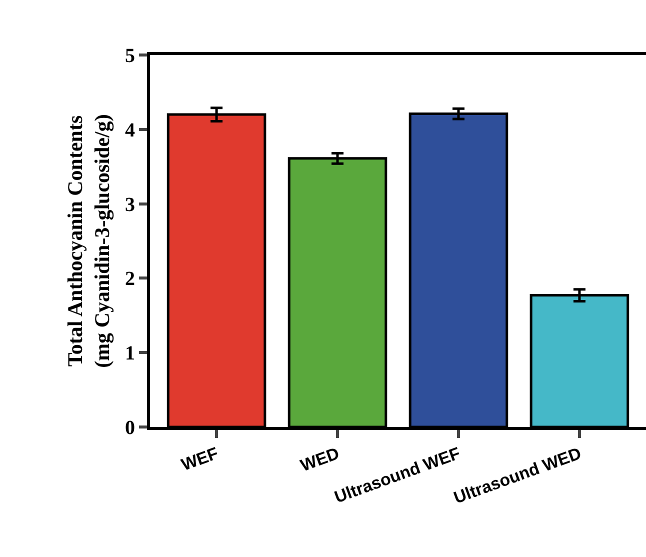 The image size is (646, 557). What do you see at coordinates (130, 353) in the screenshot?
I see `y-tick-label: 1` at bounding box center [130, 353].